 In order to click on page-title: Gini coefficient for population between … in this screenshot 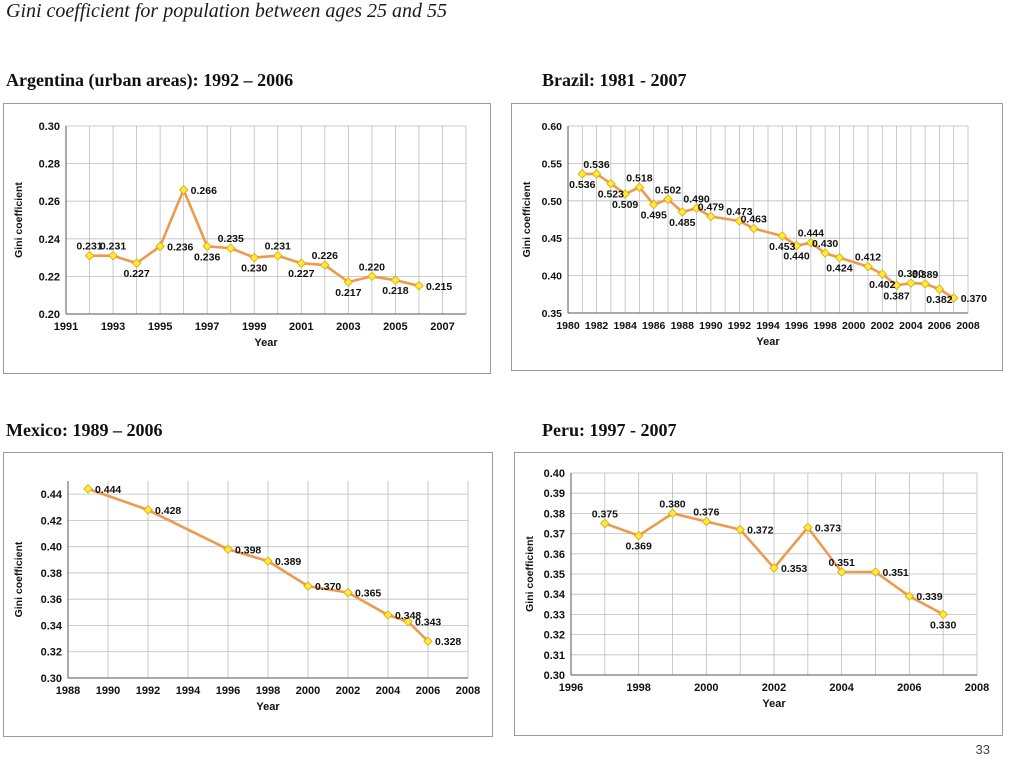, I will do `click(227, 11)`.